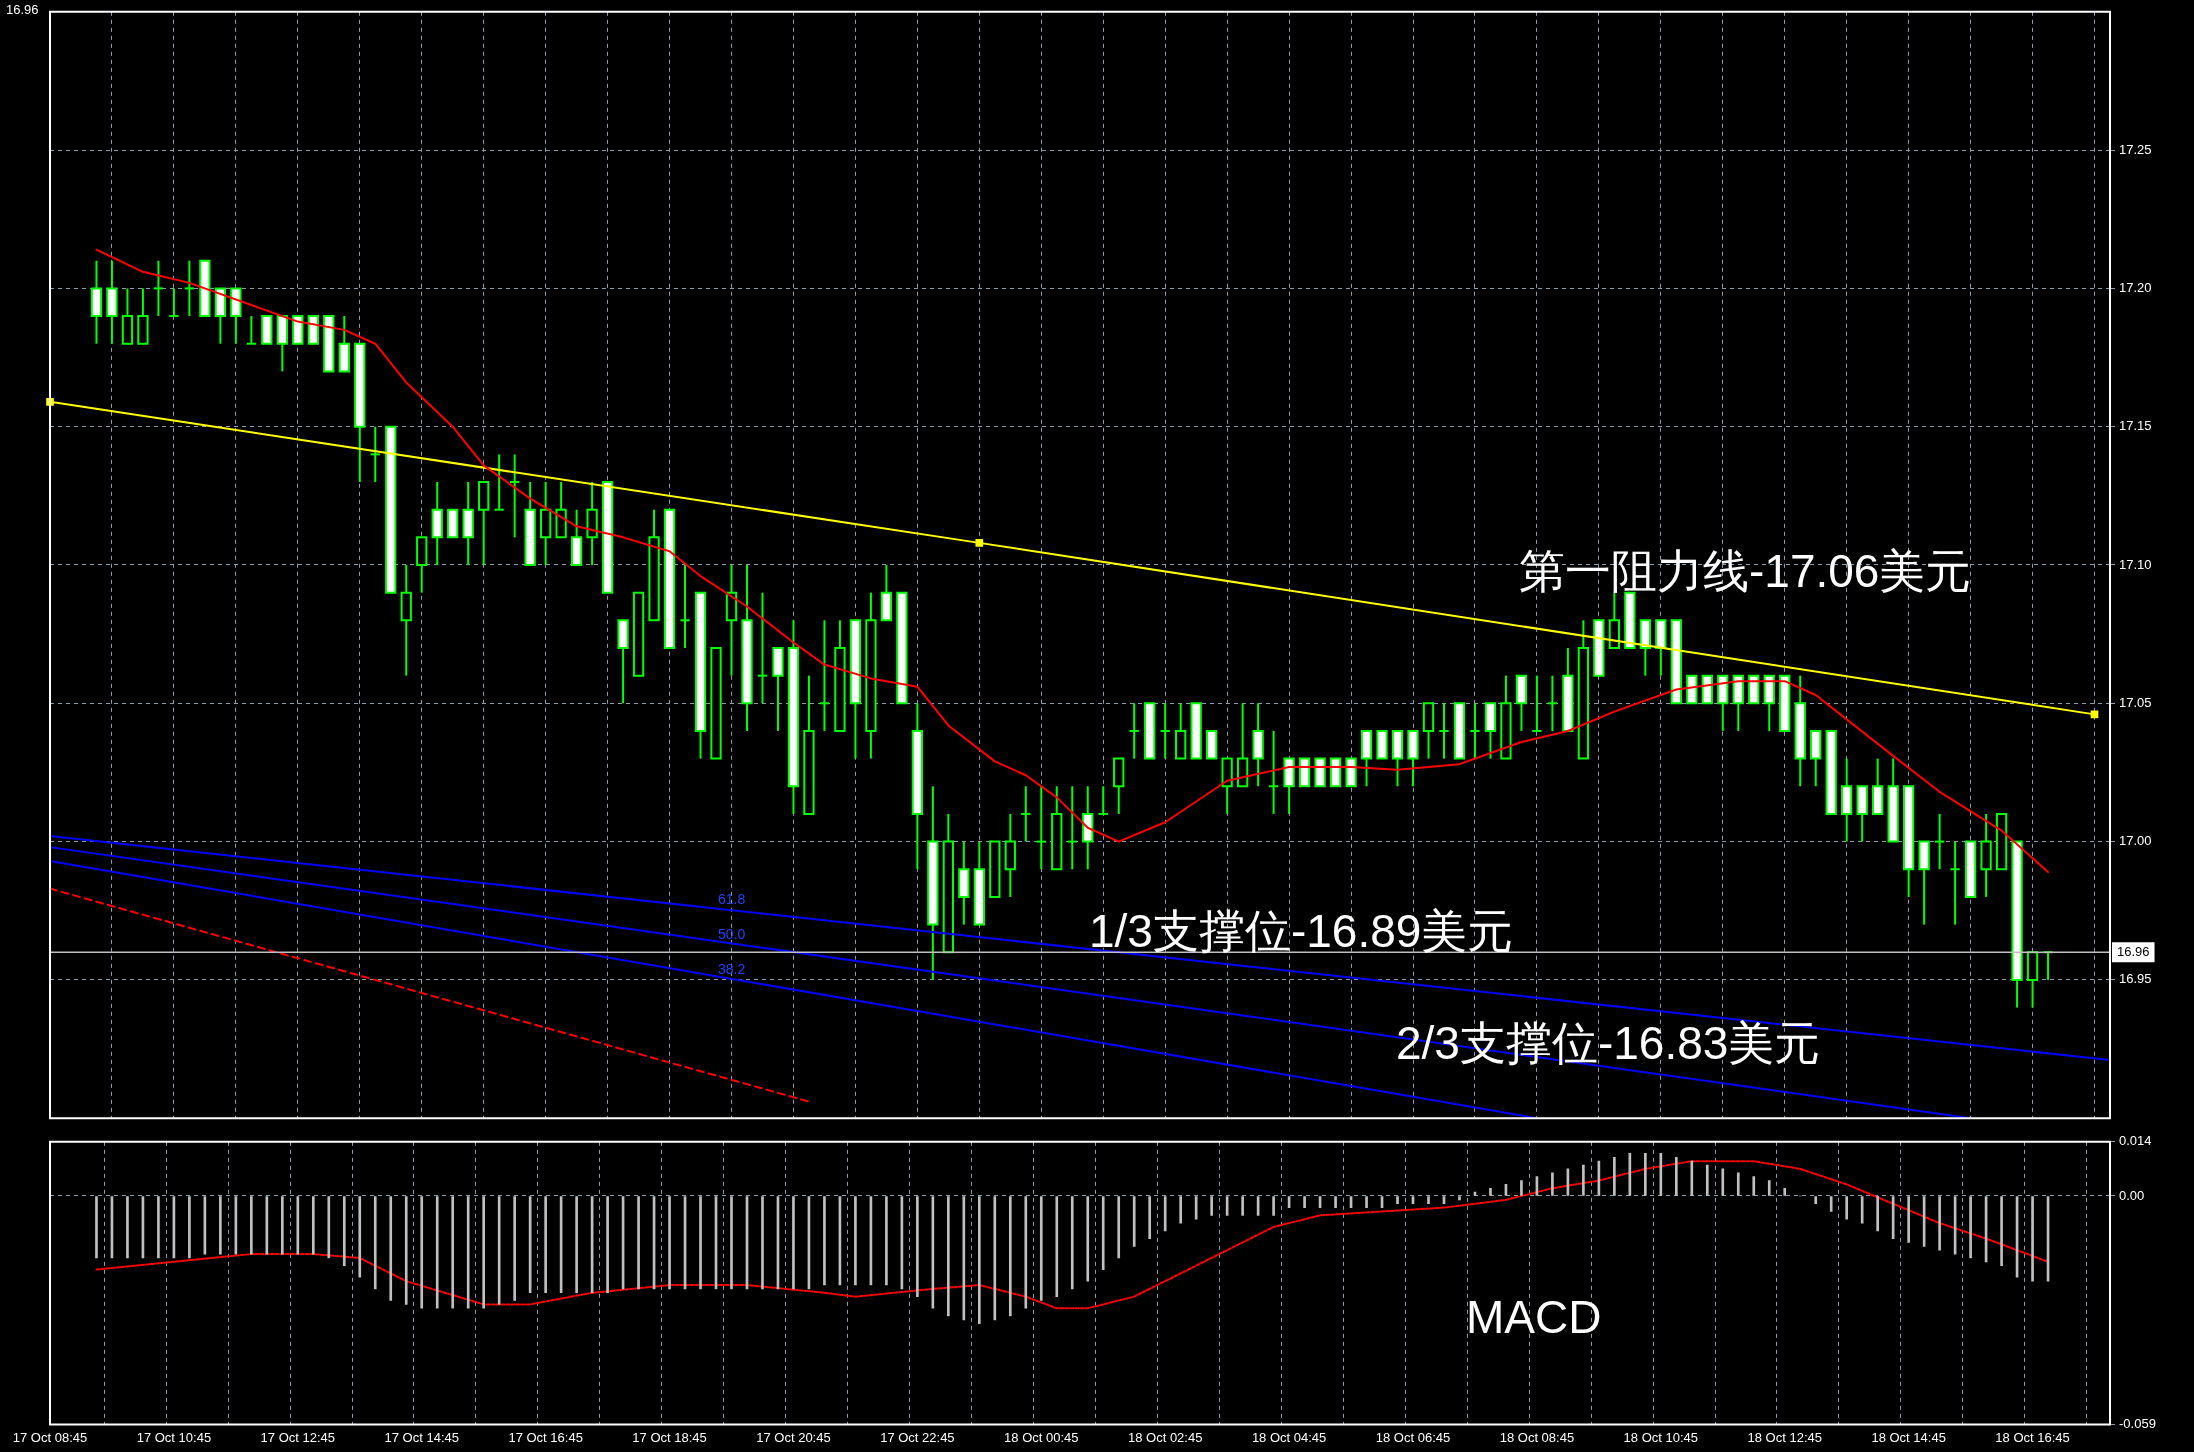 The width and height of the screenshot is (2194, 1452). I want to click on y-tick-label: -0.059, so click(2137, 1423).